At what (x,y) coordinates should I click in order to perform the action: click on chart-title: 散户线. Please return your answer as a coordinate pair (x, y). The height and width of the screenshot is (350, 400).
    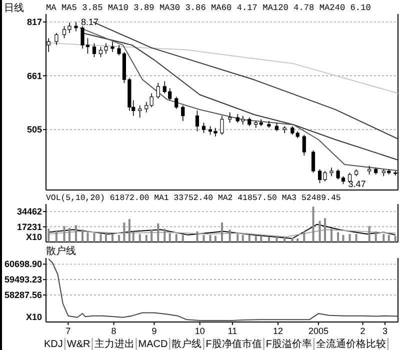
    Looking at the image, I should click on (61, 251).